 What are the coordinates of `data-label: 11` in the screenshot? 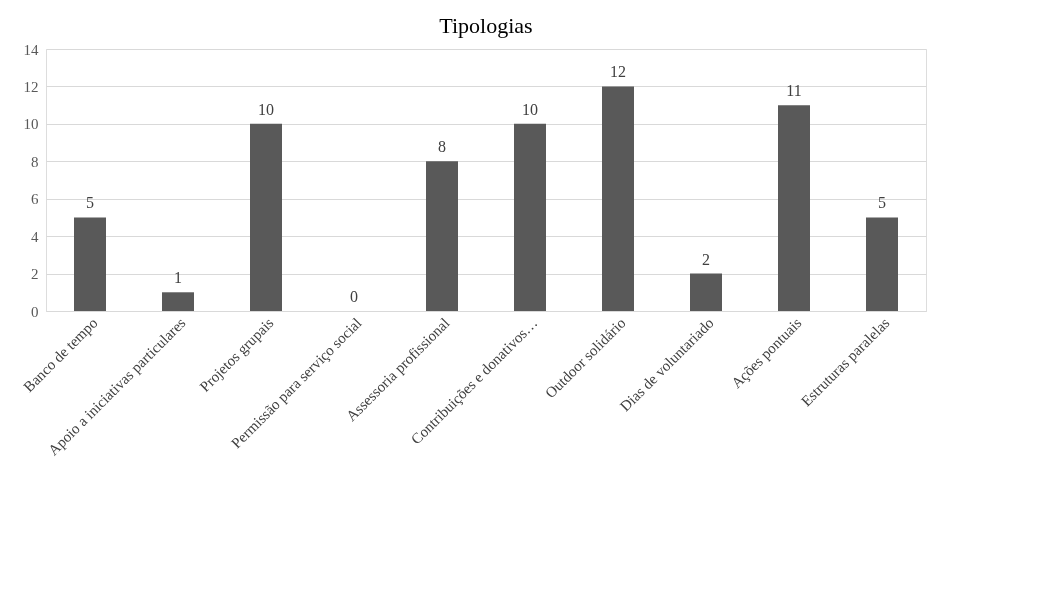 It's located at (794, 91).